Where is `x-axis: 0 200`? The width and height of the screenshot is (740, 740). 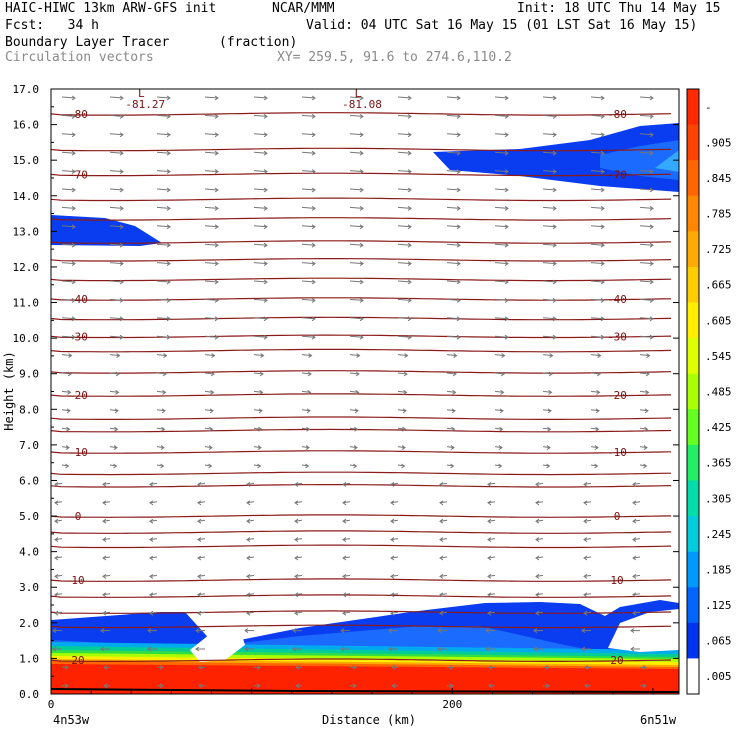
x-axis: 0 200 is located at coordinates (351, 699).